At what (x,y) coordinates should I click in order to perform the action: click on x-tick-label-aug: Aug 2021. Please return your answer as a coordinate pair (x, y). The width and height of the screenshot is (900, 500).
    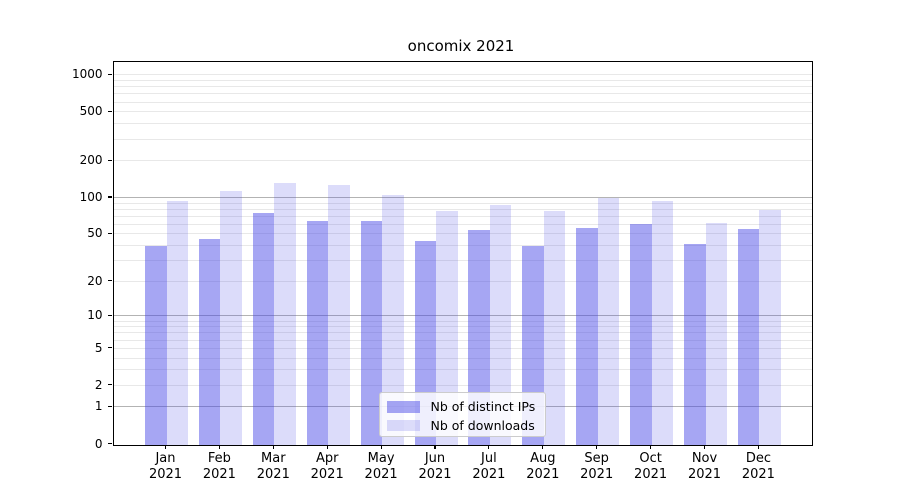
    Looking at the image, I should click on (543, 466).